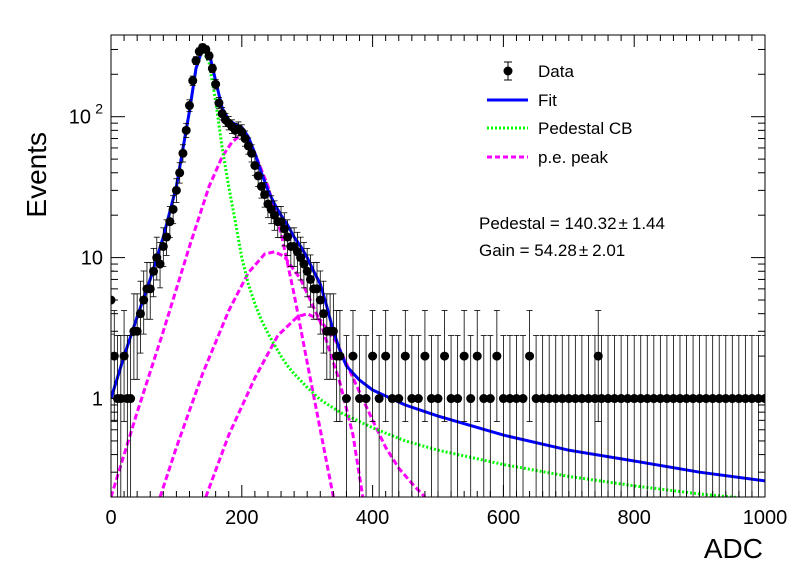 The height and width of the screenshot is (572, 796). What do you see at coordinates (585, 128) in the screenshot?
I see `legend-label-pedestal: Pedestal CB` at bounding box center [585, 128].